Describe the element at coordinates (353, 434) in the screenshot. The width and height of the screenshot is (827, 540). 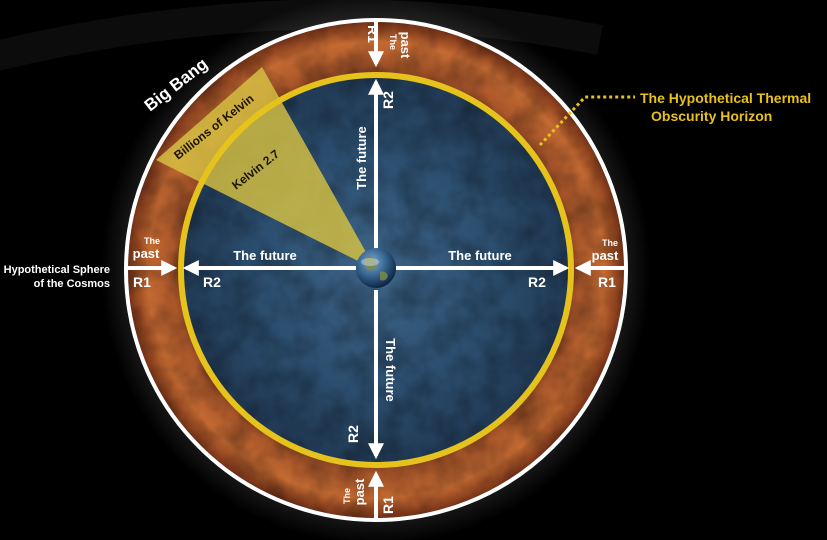
I see `r2-label-bottom: R2` at that location.